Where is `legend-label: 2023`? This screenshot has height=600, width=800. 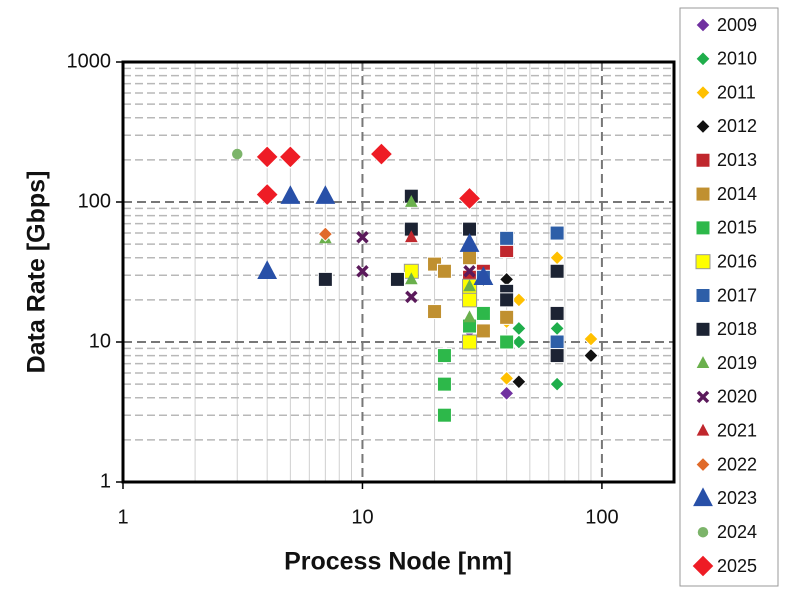 legend-label: 2023 is located at coordinates (737, 498).